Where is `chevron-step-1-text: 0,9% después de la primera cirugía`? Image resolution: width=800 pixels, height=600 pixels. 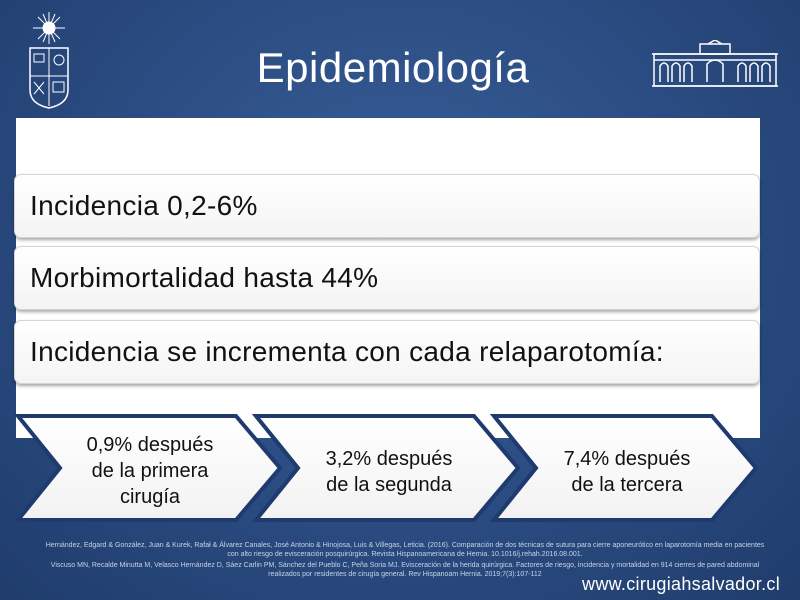 chevron-step-1-text: 0,9% después de la primera cirugía is located at coordinates (150, 471).